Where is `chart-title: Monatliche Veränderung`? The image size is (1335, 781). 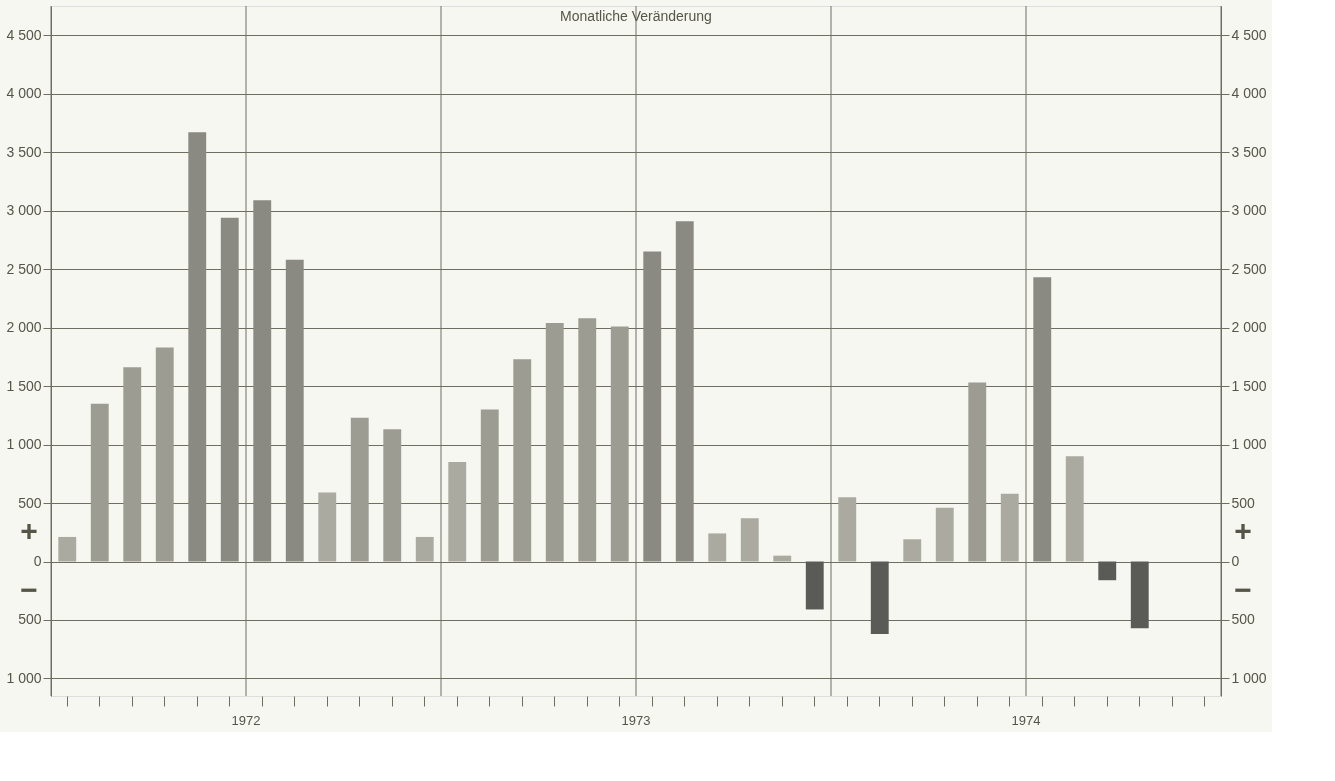 chart-title: Monatliche Veränderung is located at coordinates (636, 15).